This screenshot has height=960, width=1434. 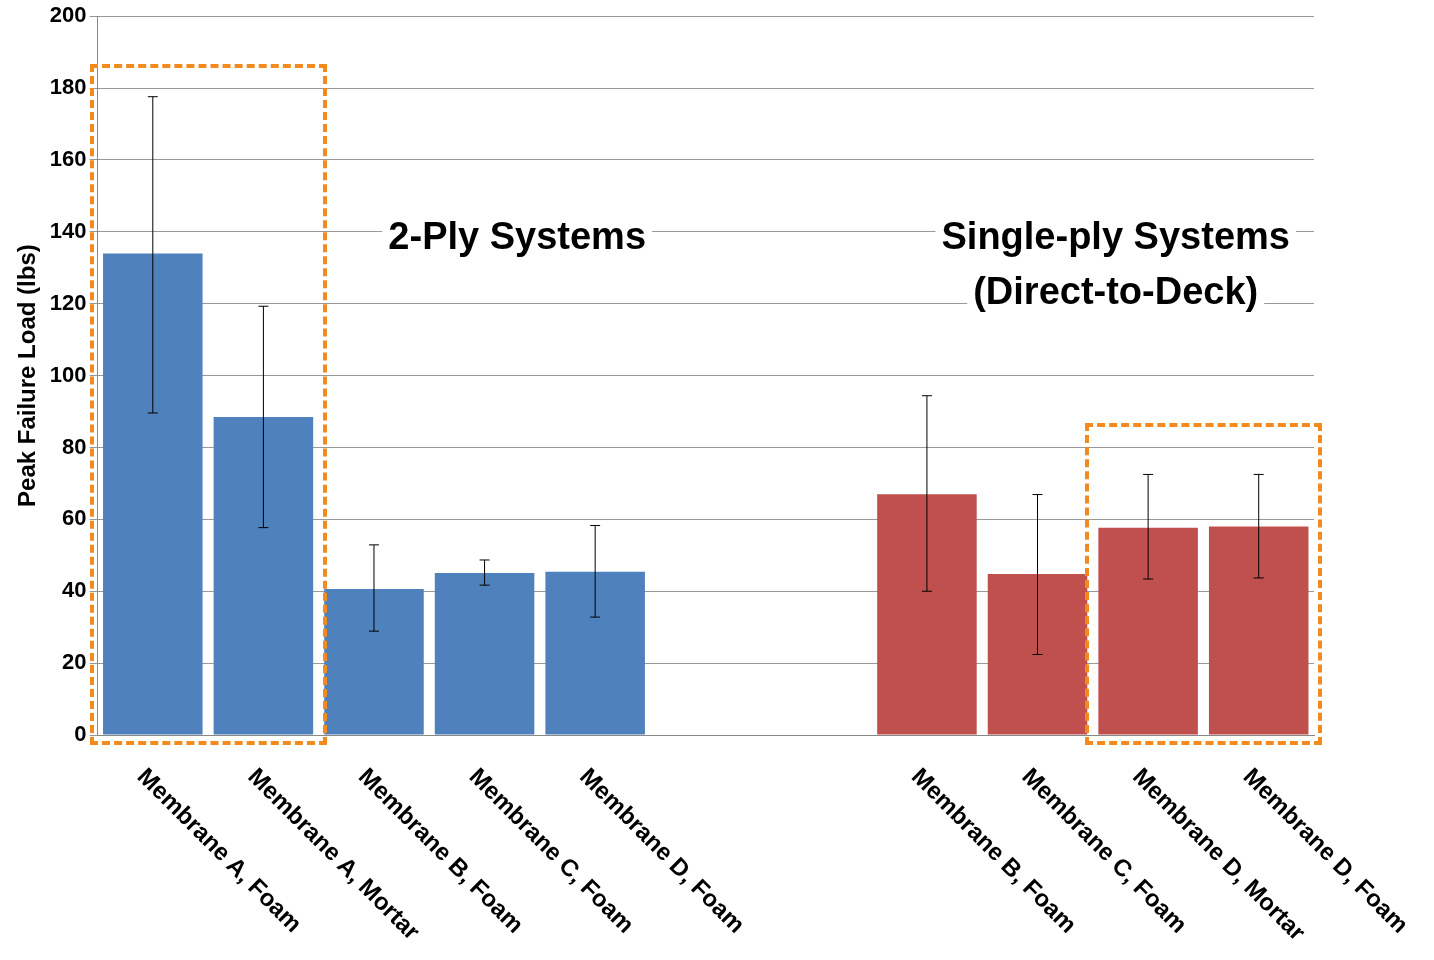 What do you see at coordinates (74, 518) in the screenshot?
I see `y-tick-label: 60` at bounding box center [74, 518].